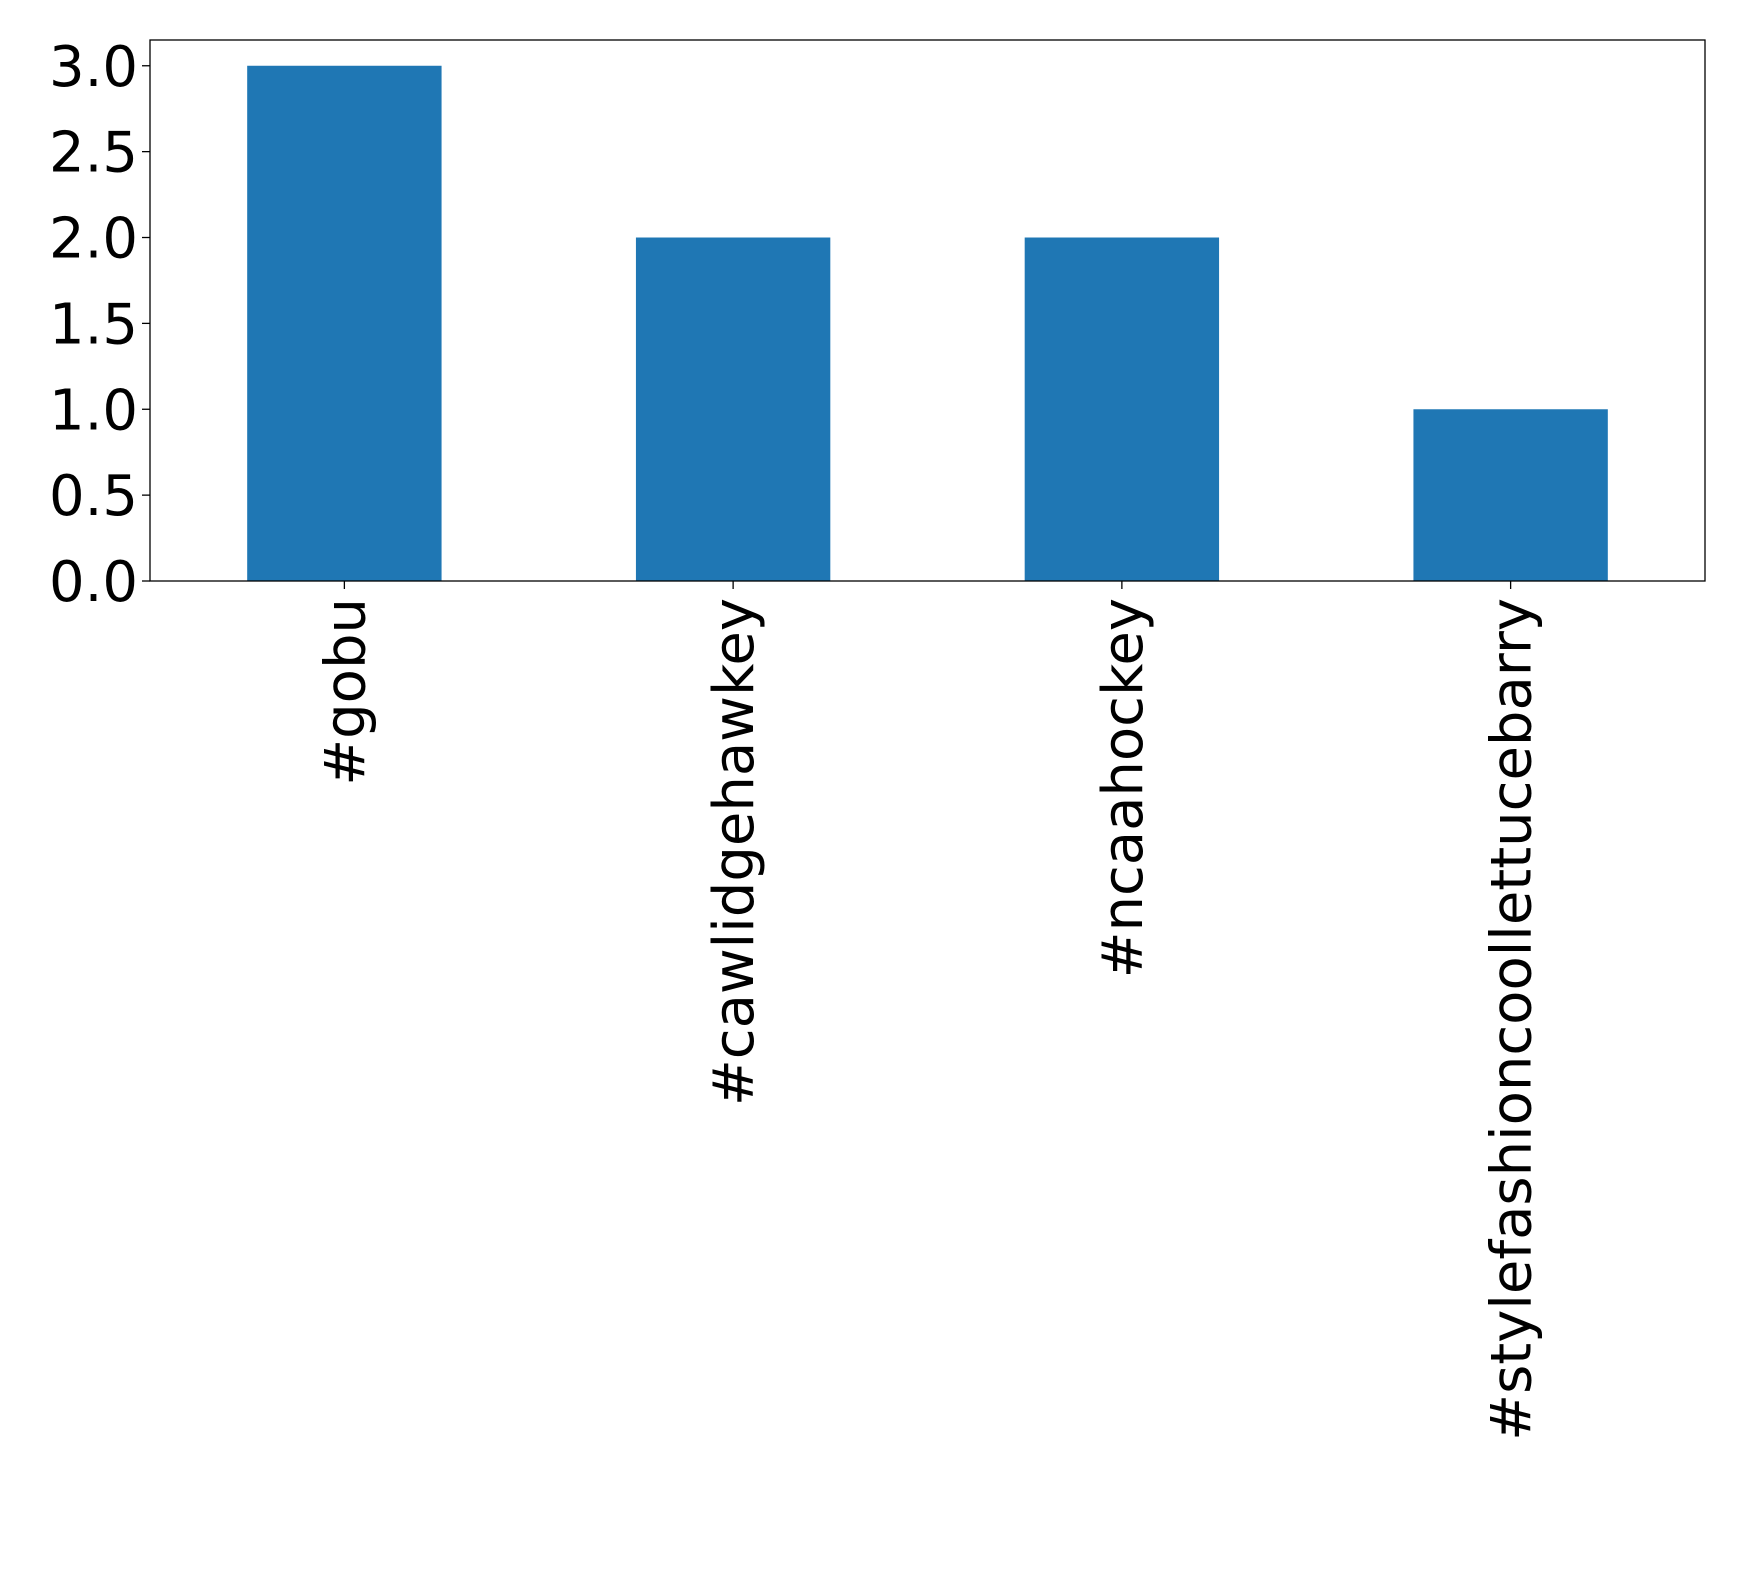  I want to click on y-tick-label-4: 2.0, so click(93, 239).